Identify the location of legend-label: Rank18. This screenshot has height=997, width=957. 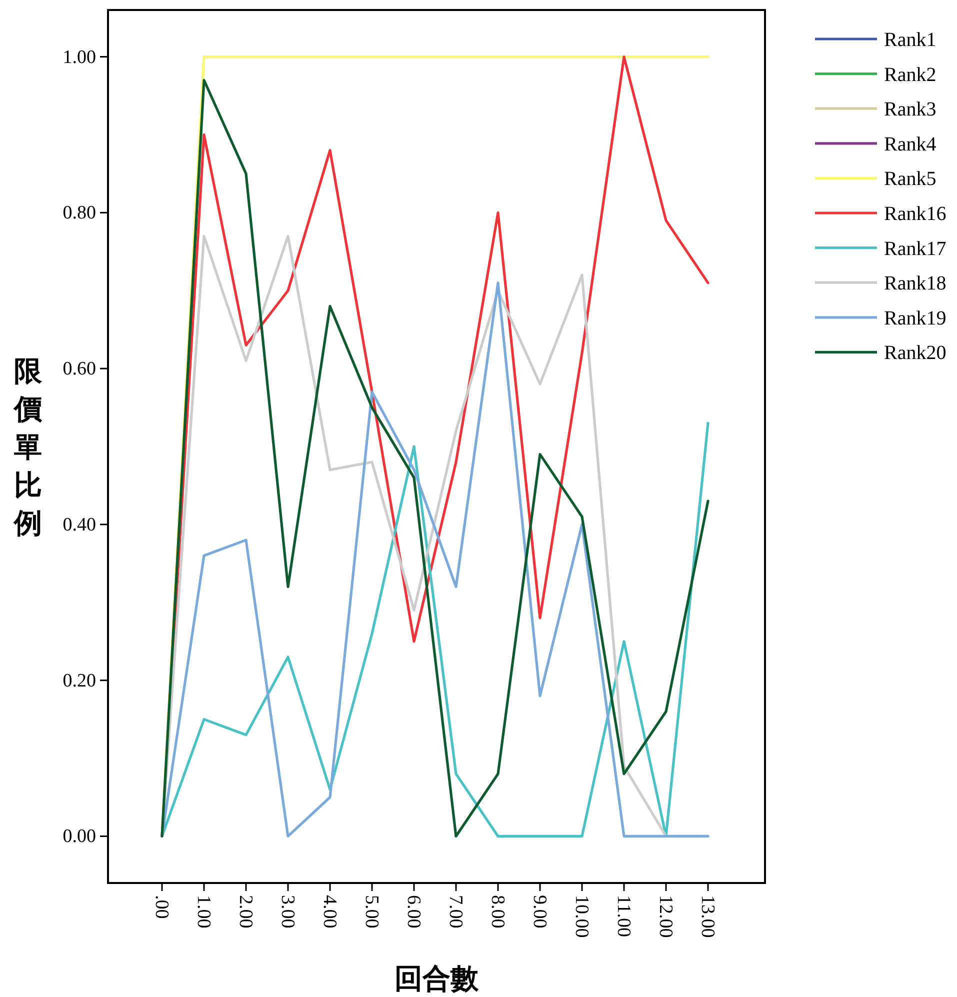
(915, 283).